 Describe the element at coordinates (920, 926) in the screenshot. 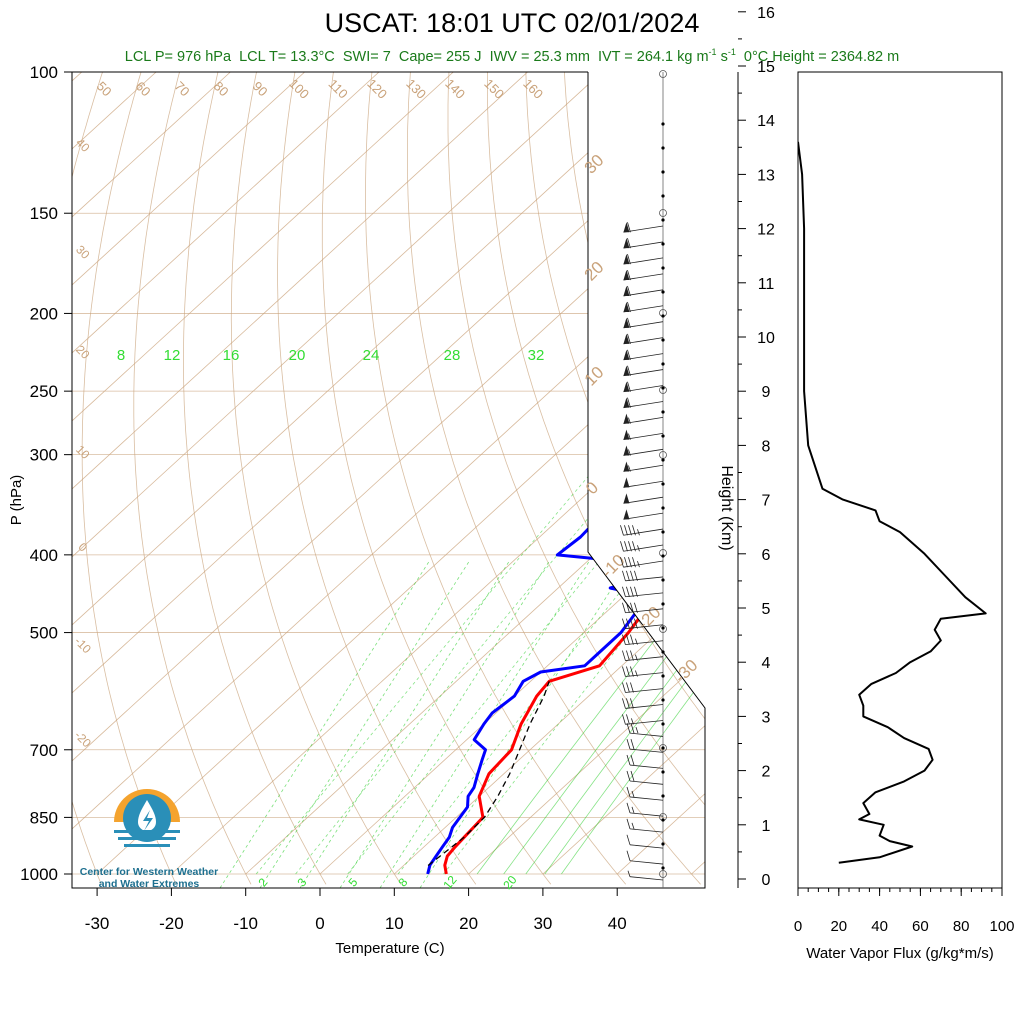

I see `flux-x-tick-label: 60` at that location.